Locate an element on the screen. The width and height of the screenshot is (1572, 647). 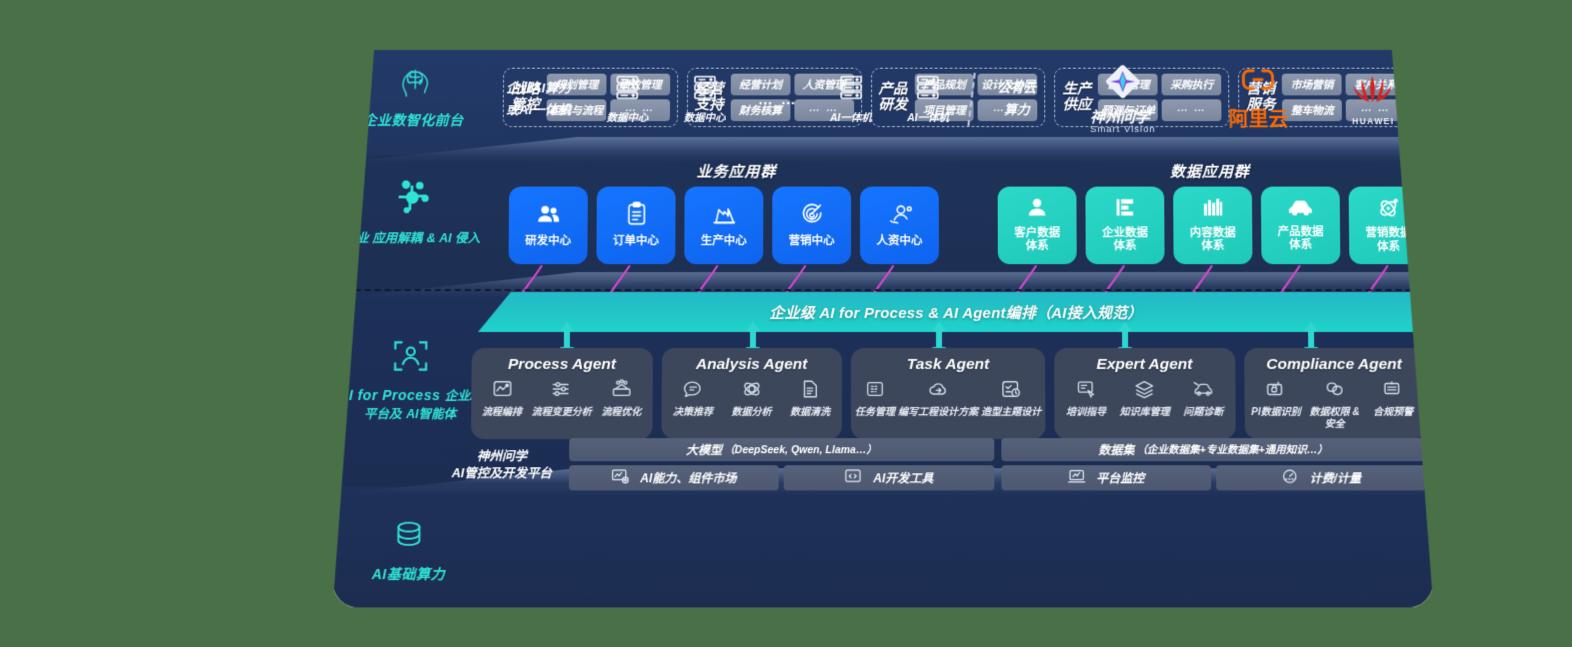
orchestration-bar-label: 企业级 AI for Process & AI Agent编排（AI接入规范） is located at coordinates (956, 313).